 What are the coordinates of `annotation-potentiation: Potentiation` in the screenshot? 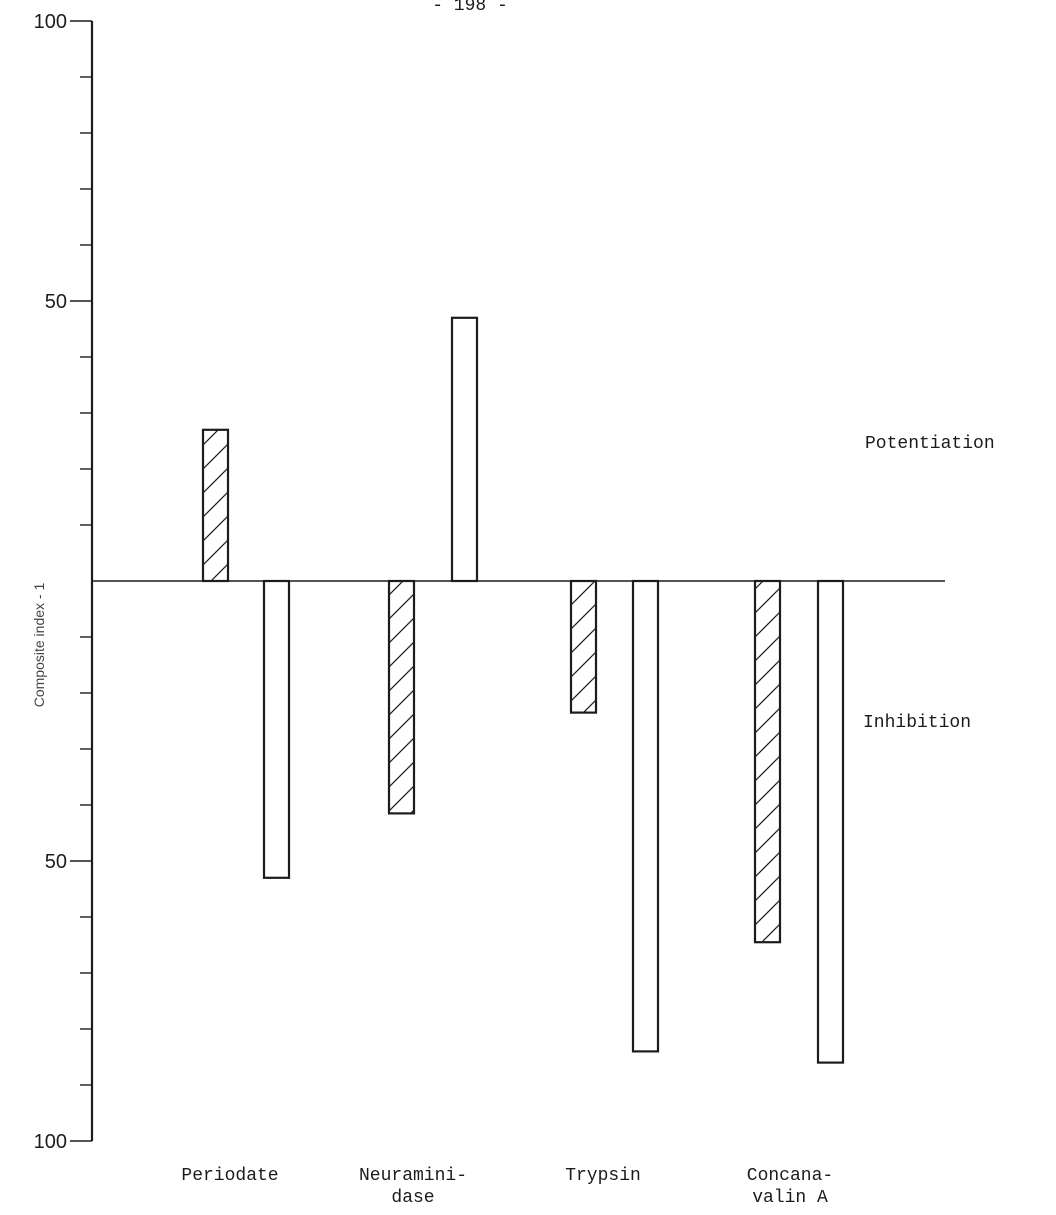 It's located at (930, 444).